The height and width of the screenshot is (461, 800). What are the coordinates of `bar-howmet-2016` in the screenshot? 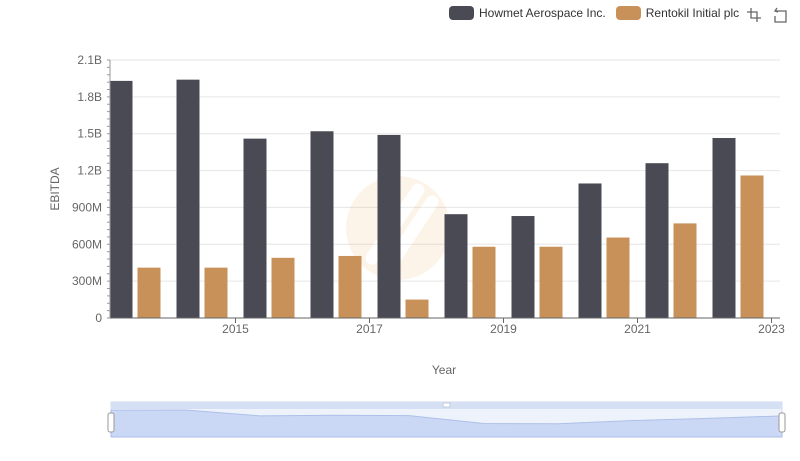 It's located at (255, 228).